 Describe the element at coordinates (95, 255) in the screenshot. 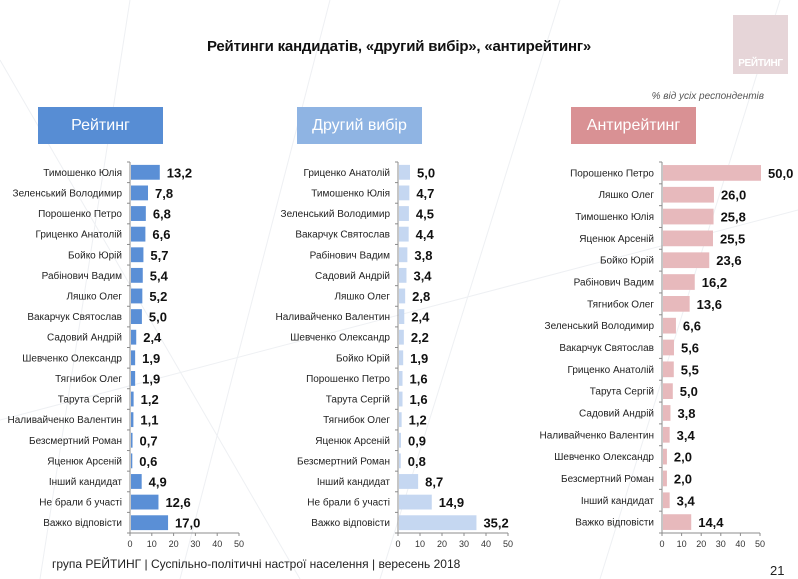

I see `rating-category-label: Бойко Юрій` at that location.